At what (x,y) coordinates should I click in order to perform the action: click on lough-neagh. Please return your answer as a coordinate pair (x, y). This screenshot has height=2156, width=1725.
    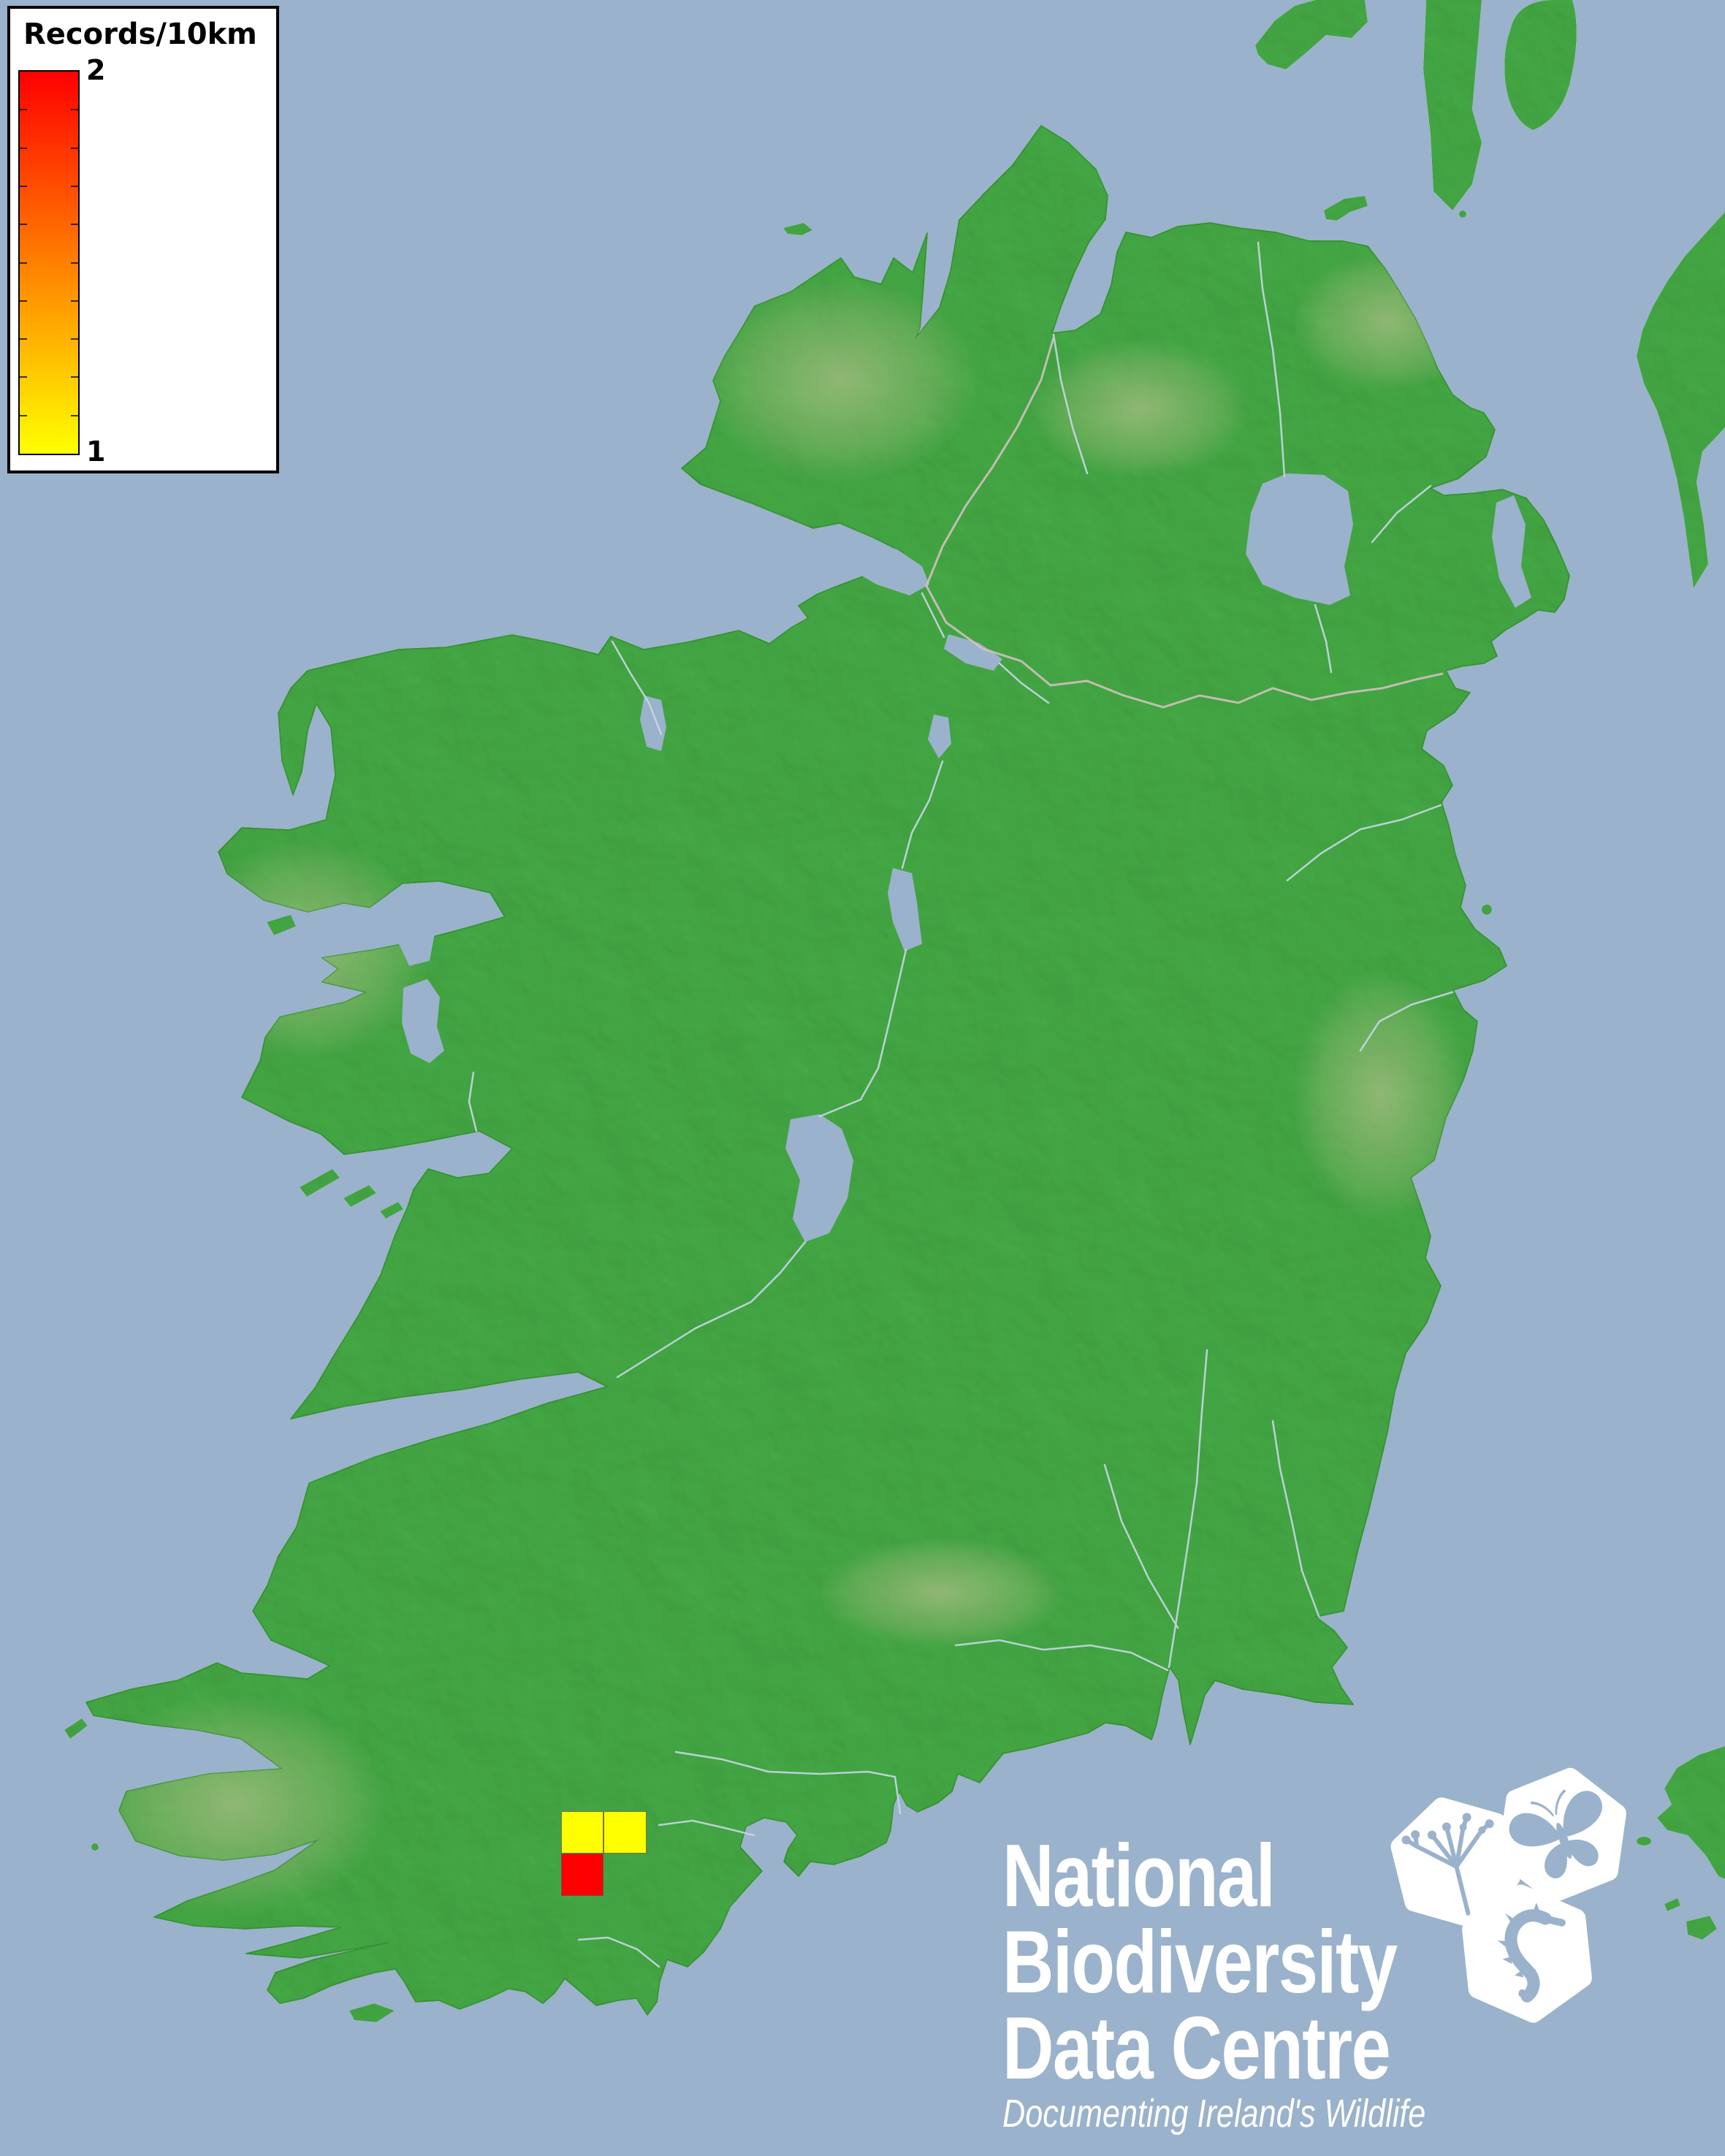
    Looking at the image, I should click on (1300, 539).